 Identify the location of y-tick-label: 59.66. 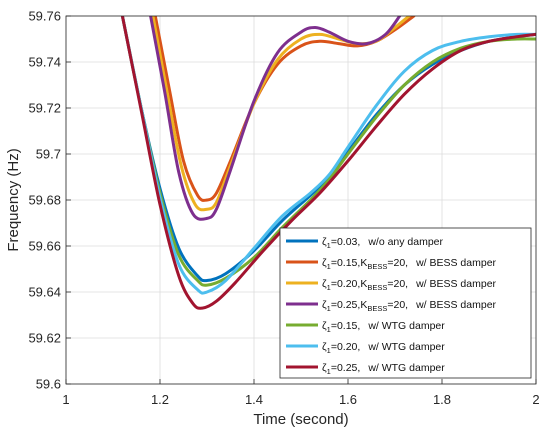
(44, 246).